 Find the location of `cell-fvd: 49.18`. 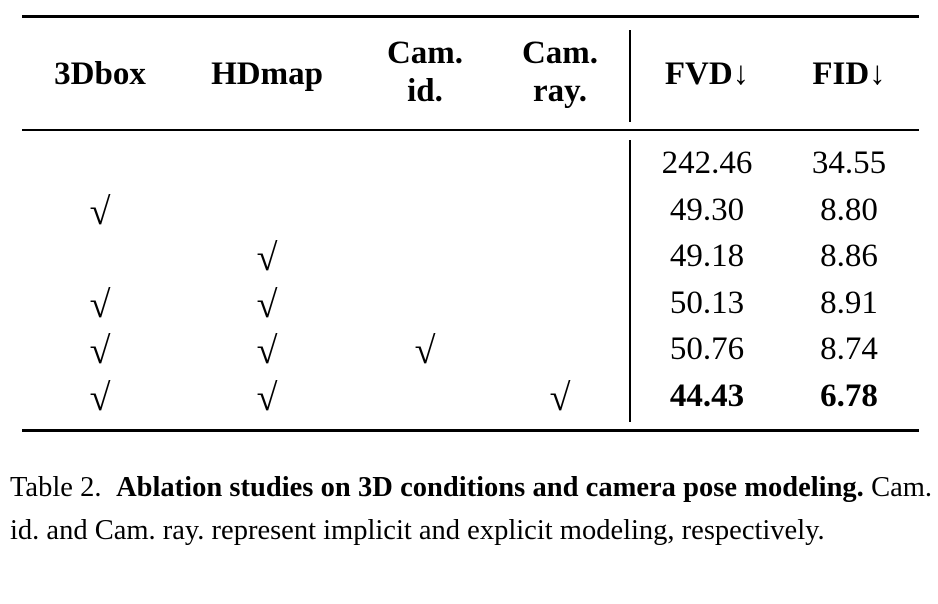

cell-fvd: 49.18 is located at coordinates (707, 256).